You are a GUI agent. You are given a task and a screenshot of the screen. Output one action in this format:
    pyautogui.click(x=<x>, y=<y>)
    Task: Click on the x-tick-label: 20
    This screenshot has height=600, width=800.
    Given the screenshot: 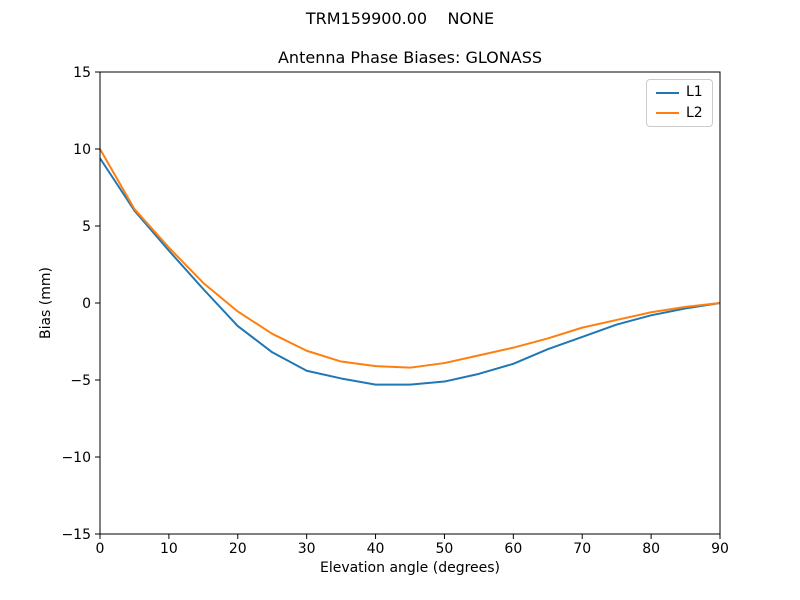 What is the action you would take?
    pyautogui.click(x=238, y=549)
    